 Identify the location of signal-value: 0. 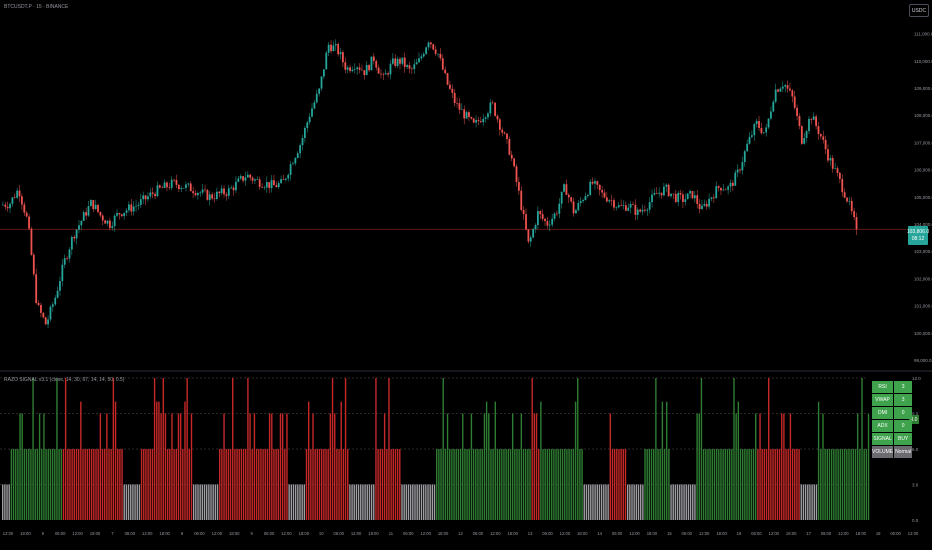
(903, 413).